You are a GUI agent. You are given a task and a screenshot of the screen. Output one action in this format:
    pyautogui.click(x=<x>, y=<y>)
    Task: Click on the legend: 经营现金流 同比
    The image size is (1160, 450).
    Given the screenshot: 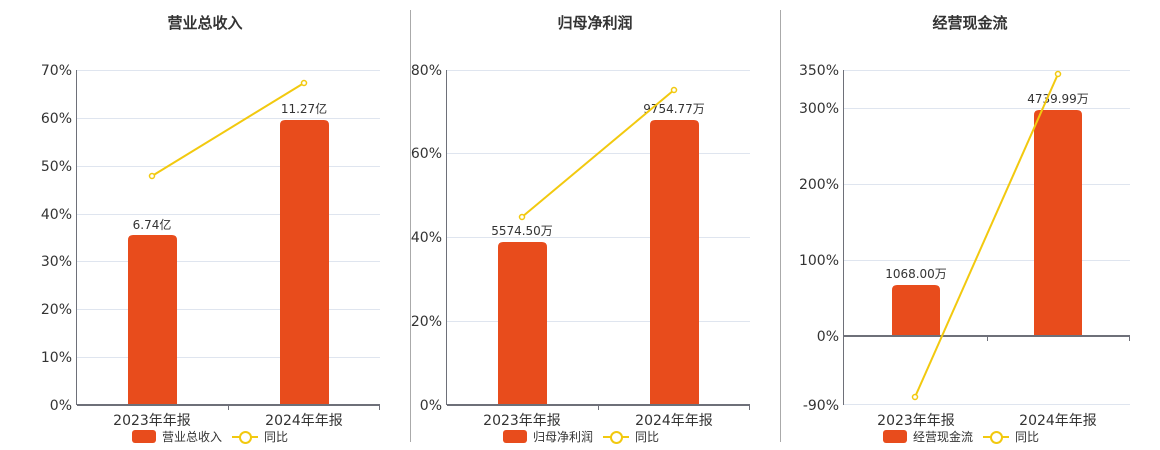 What is the action you would take?
    pyautogui.click(x=961, y=436)
    